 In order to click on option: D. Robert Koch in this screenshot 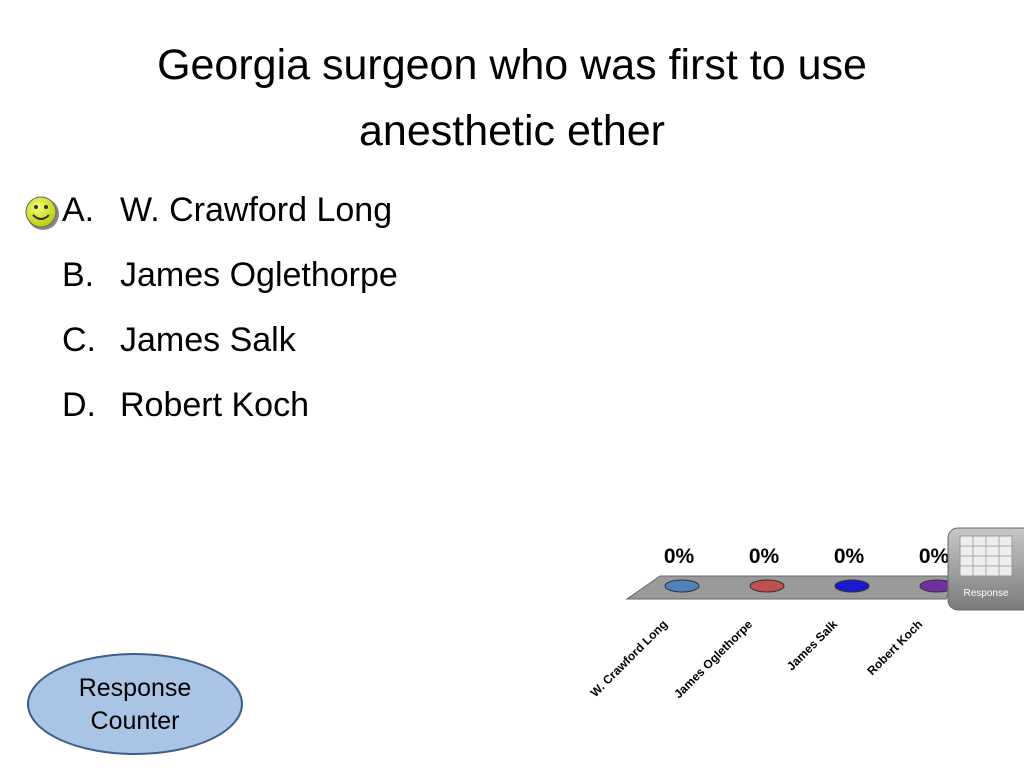, I will do `click(185, 405)`.